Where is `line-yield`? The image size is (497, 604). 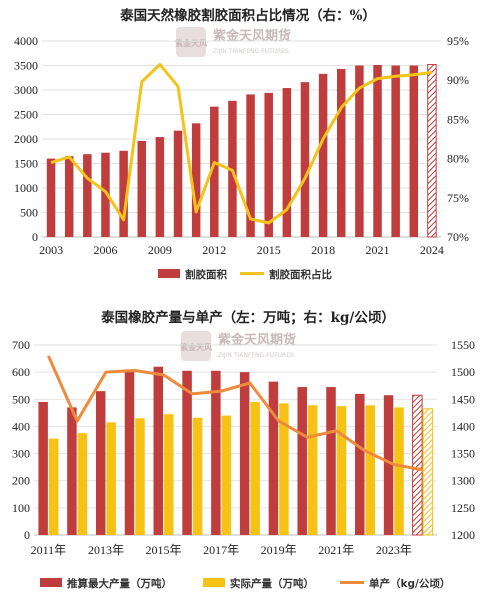 line-yield is located at coordinates (235, 413).